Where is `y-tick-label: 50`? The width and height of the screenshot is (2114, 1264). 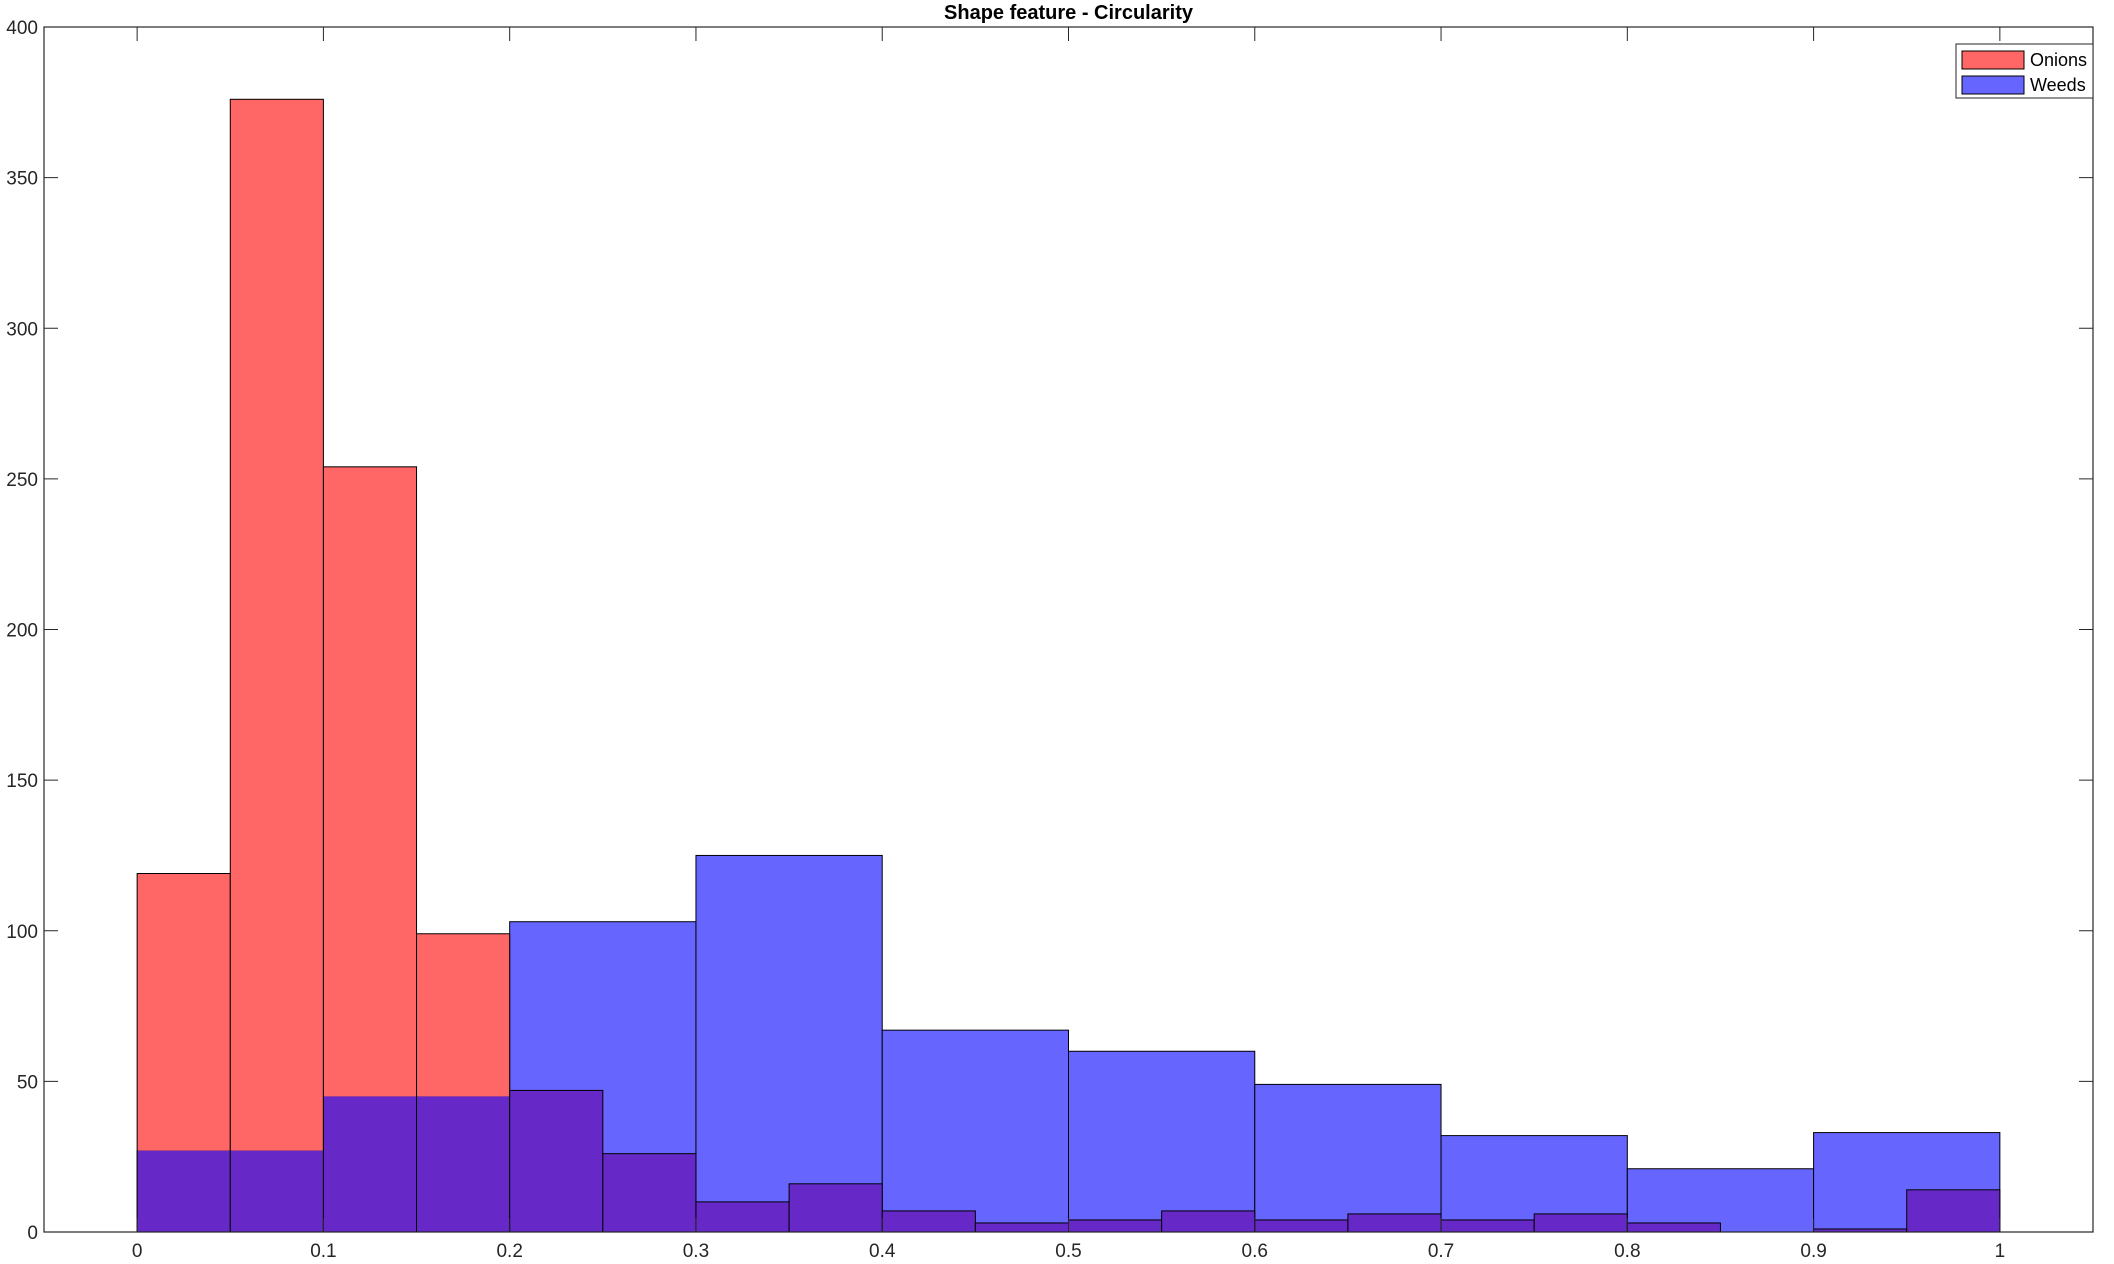 y-tick-label: 50 is located at coordinates (27, 1082).